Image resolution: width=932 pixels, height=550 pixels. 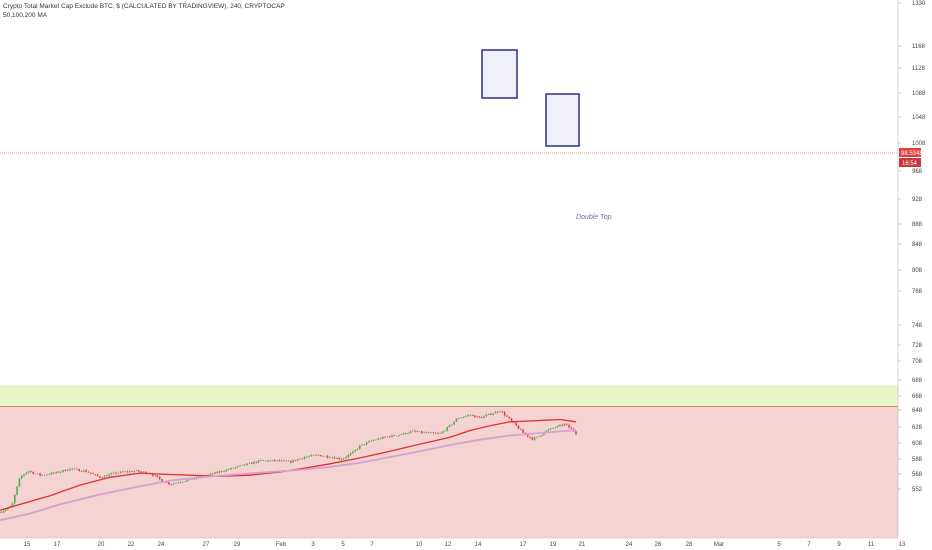 What do you see at coordinates (288, 464) in the screenshot?
I see `ma50-line` at bounding box center [288, 464].